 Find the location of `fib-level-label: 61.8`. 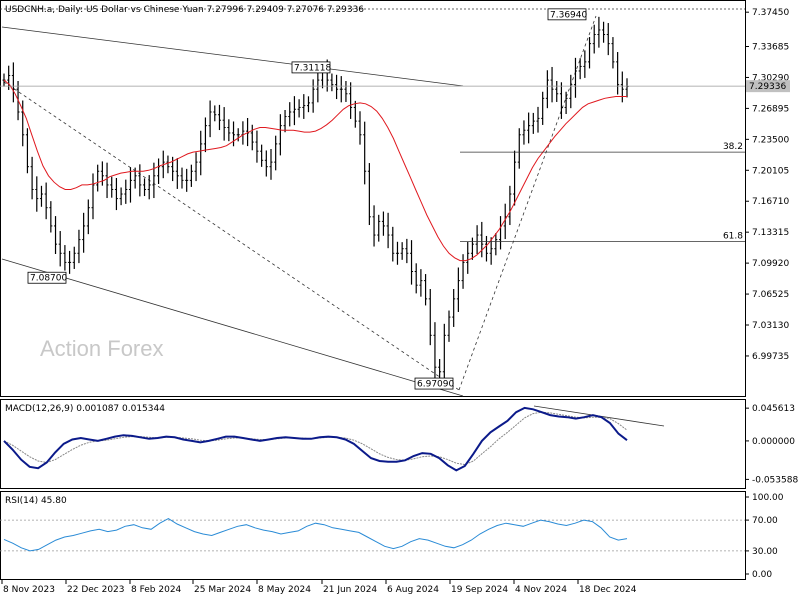

fib-level-label: 61.8 is located at coordinates (733, 237).